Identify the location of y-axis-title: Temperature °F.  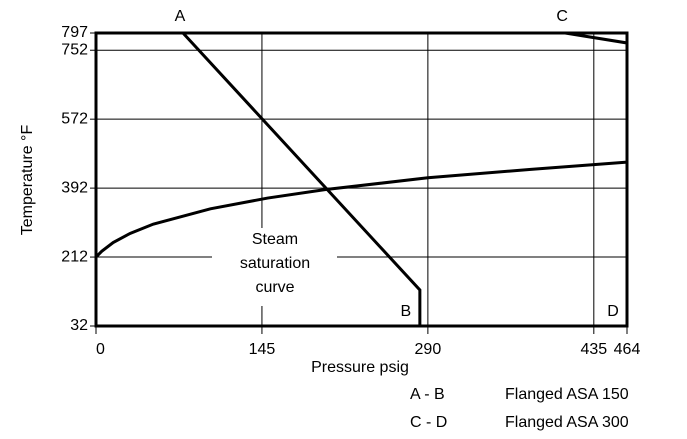
(27, 180).